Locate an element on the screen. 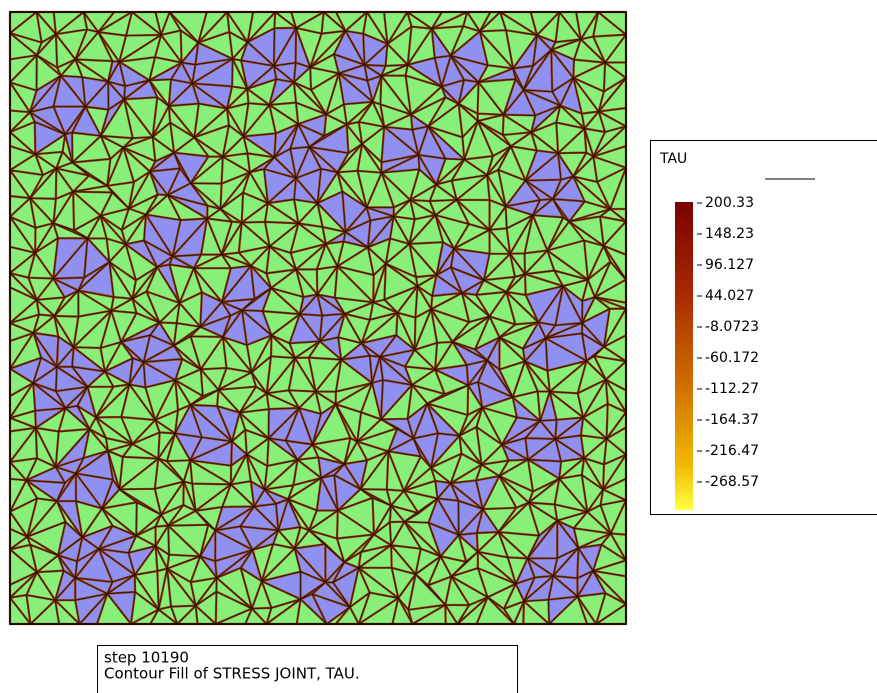  legend-label: 44.027 is located at coordinates (729, 296).